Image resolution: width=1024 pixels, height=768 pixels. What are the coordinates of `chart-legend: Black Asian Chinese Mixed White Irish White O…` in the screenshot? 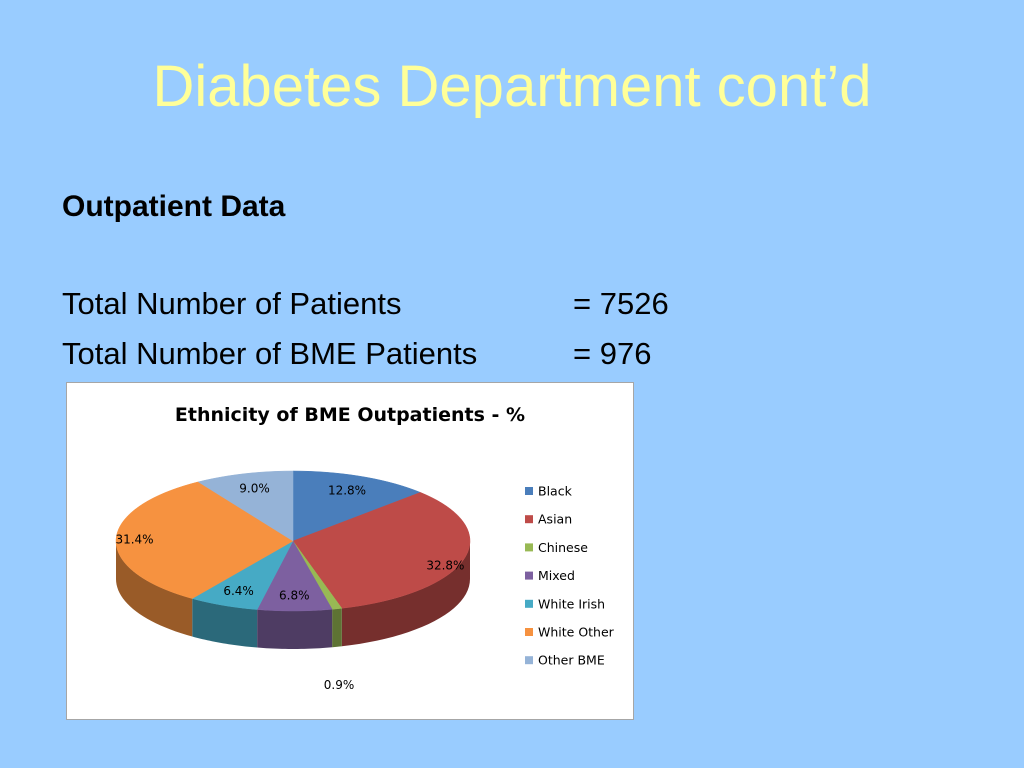 It's located at (570, 576).